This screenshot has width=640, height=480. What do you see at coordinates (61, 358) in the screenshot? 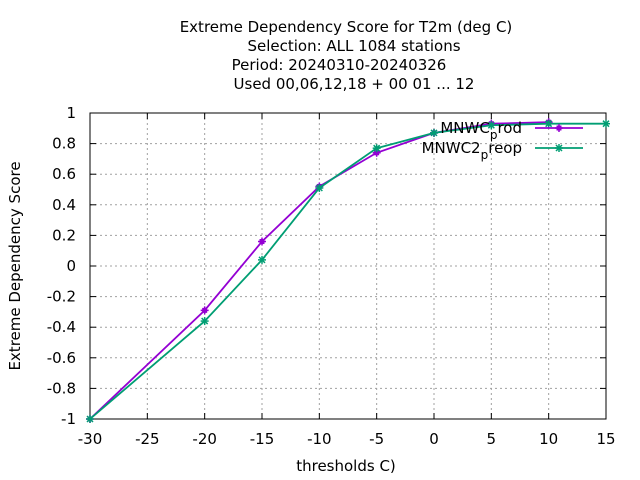
I see `y-tick-label: -0.6` at bounding box center [61, 358].